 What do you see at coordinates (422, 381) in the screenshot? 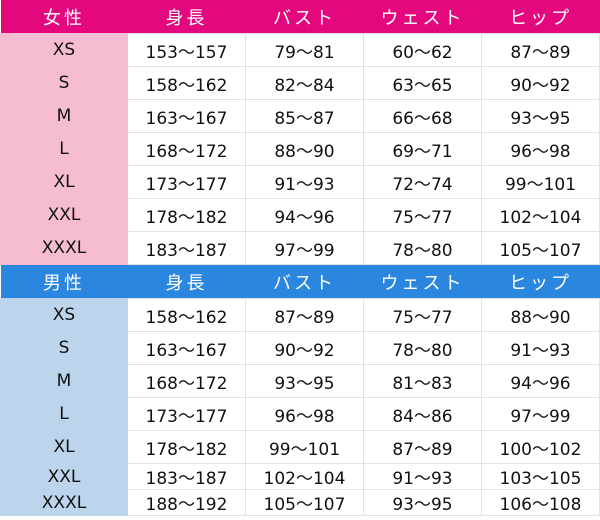
I see `measurement-cell: 81～83` at bounding box center [422, 381].